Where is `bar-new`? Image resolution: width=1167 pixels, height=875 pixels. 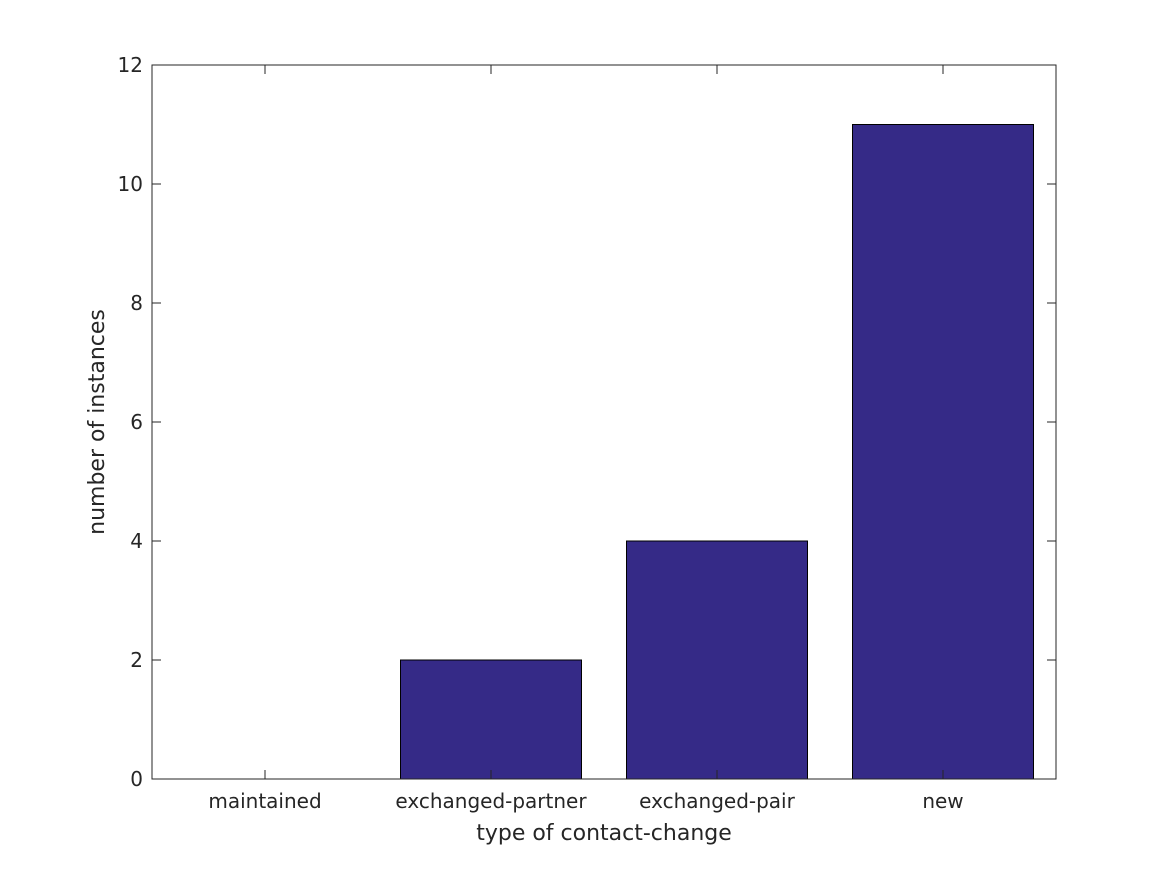
bar-new is located at coordinates (943, 452).